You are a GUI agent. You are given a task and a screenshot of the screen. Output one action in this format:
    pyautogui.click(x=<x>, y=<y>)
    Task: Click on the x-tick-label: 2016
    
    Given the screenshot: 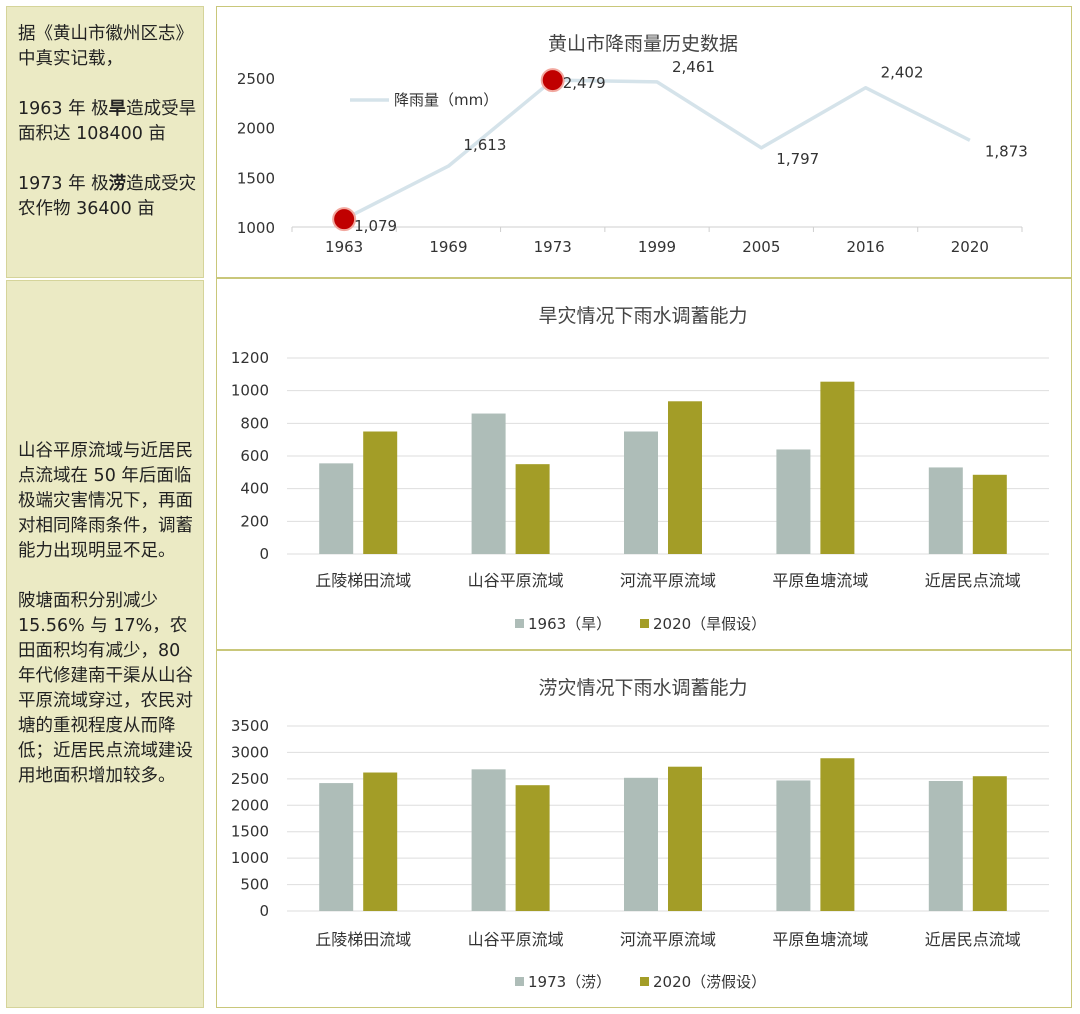 What is the action you would take?
    pyautogui.click(x=865, y=247)
    